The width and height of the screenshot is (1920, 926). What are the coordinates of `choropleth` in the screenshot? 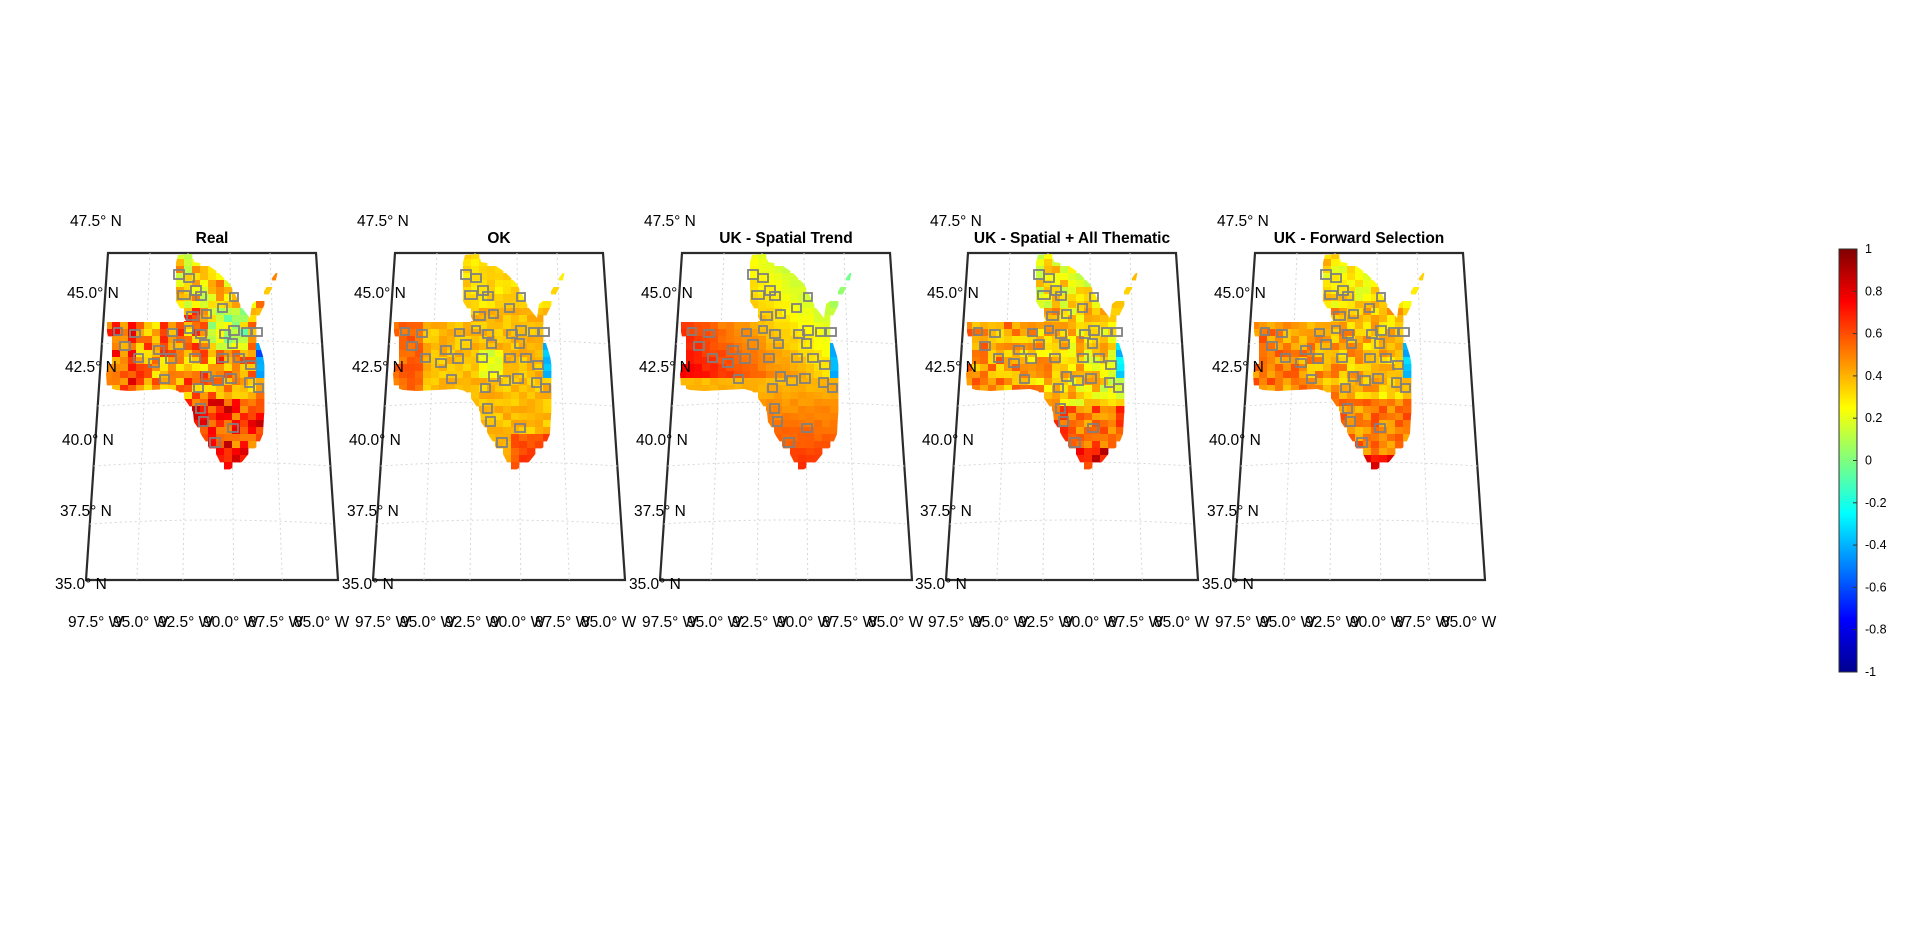 It's located at (1339, 362).